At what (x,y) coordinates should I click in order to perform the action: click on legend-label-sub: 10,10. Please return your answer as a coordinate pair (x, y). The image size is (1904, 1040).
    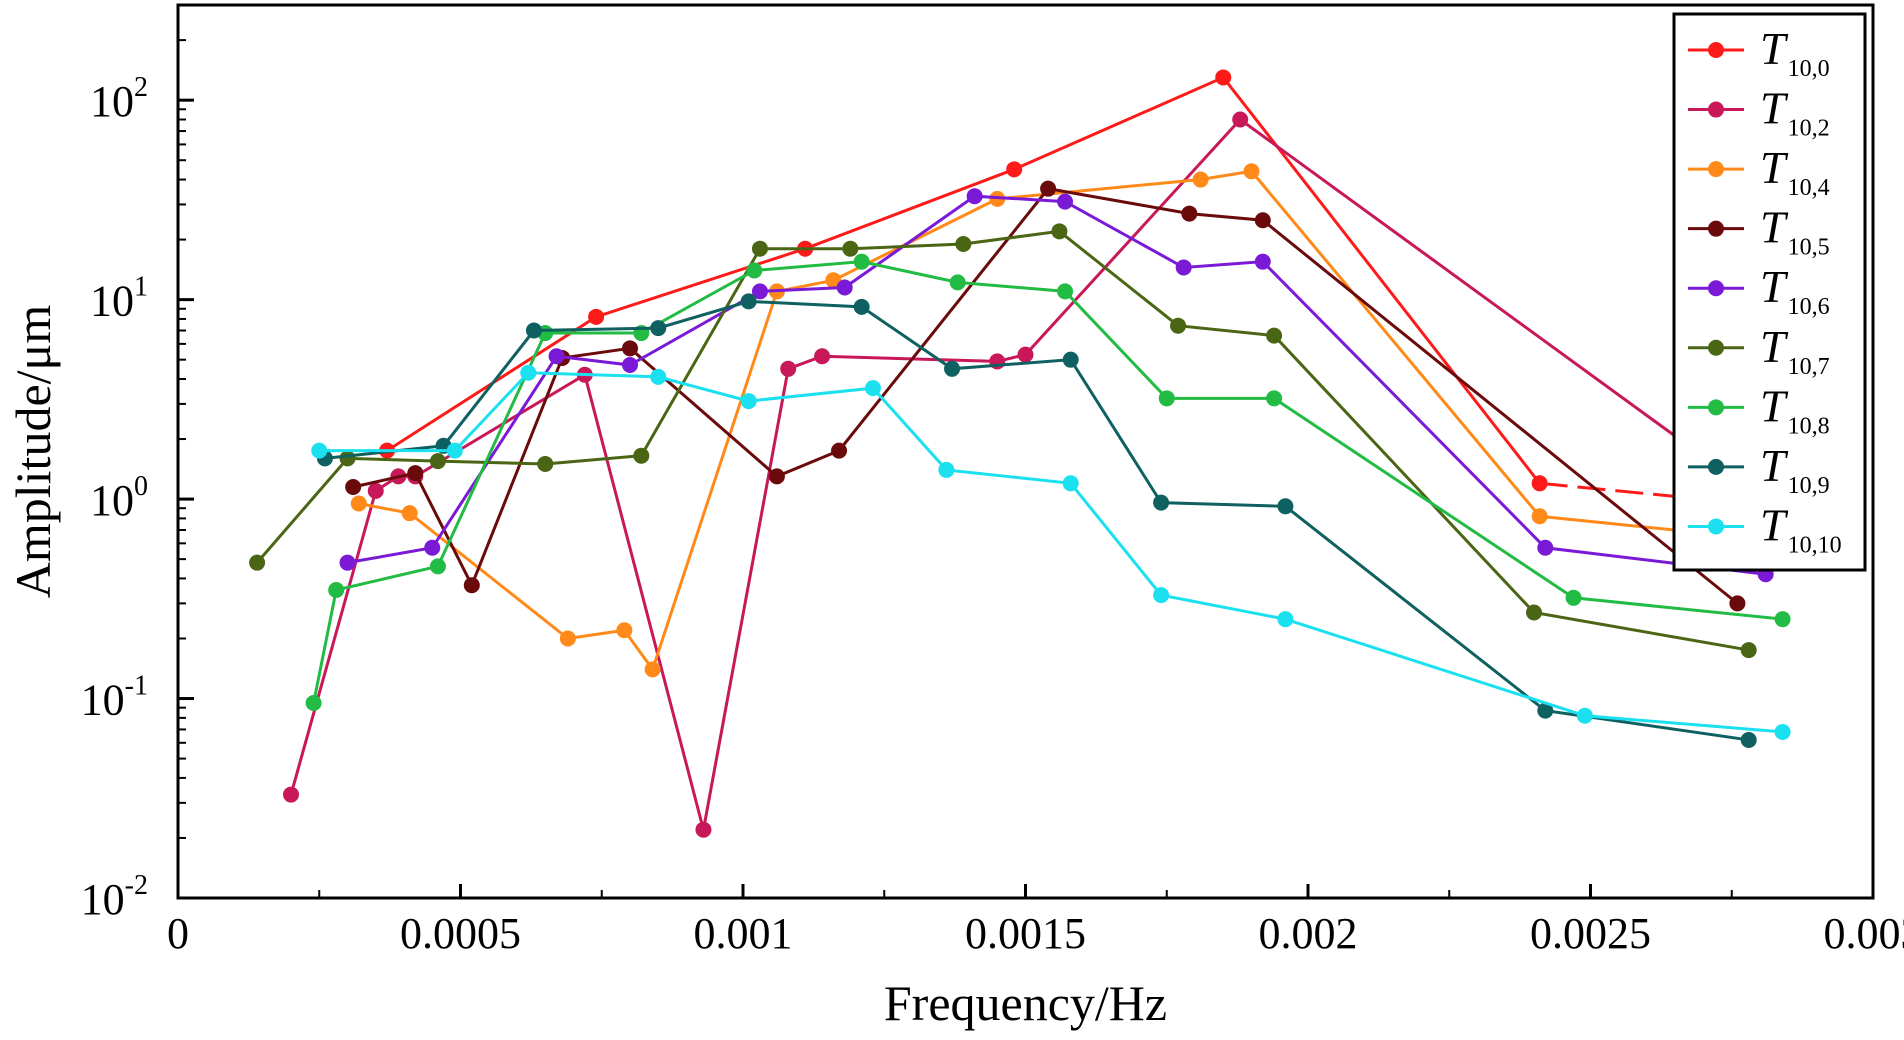
    Looking at the image, I should click on (1815, 545).